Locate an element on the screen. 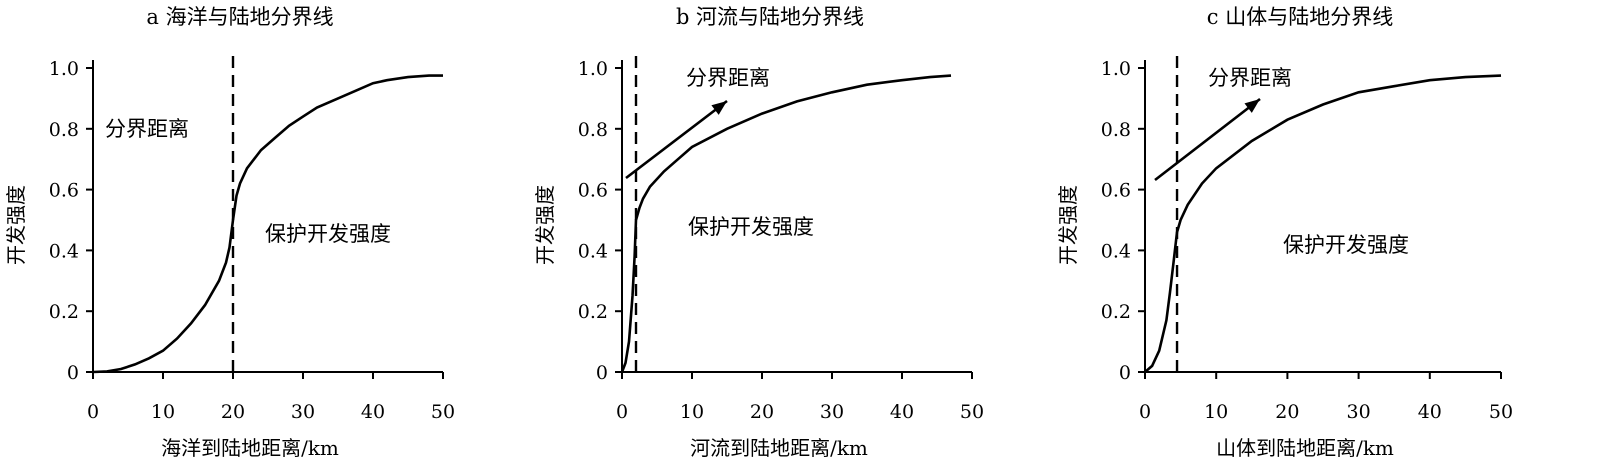  chart-title: c 山体与陆地分界线 is located at coordinates (1300, 17).